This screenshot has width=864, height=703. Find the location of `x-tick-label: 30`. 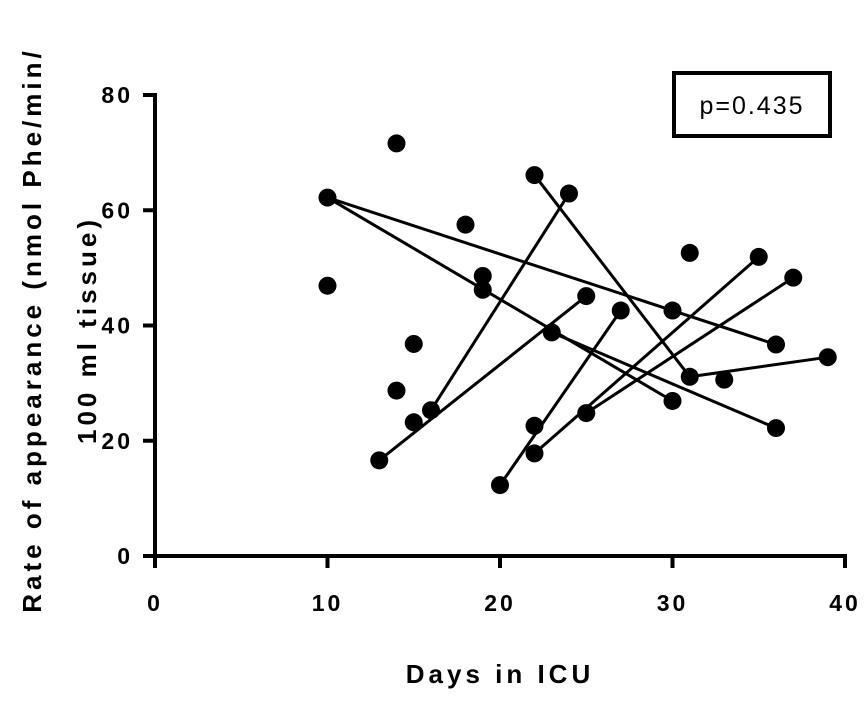

x-tick-label: 30 is located at coordinates (673, 603).